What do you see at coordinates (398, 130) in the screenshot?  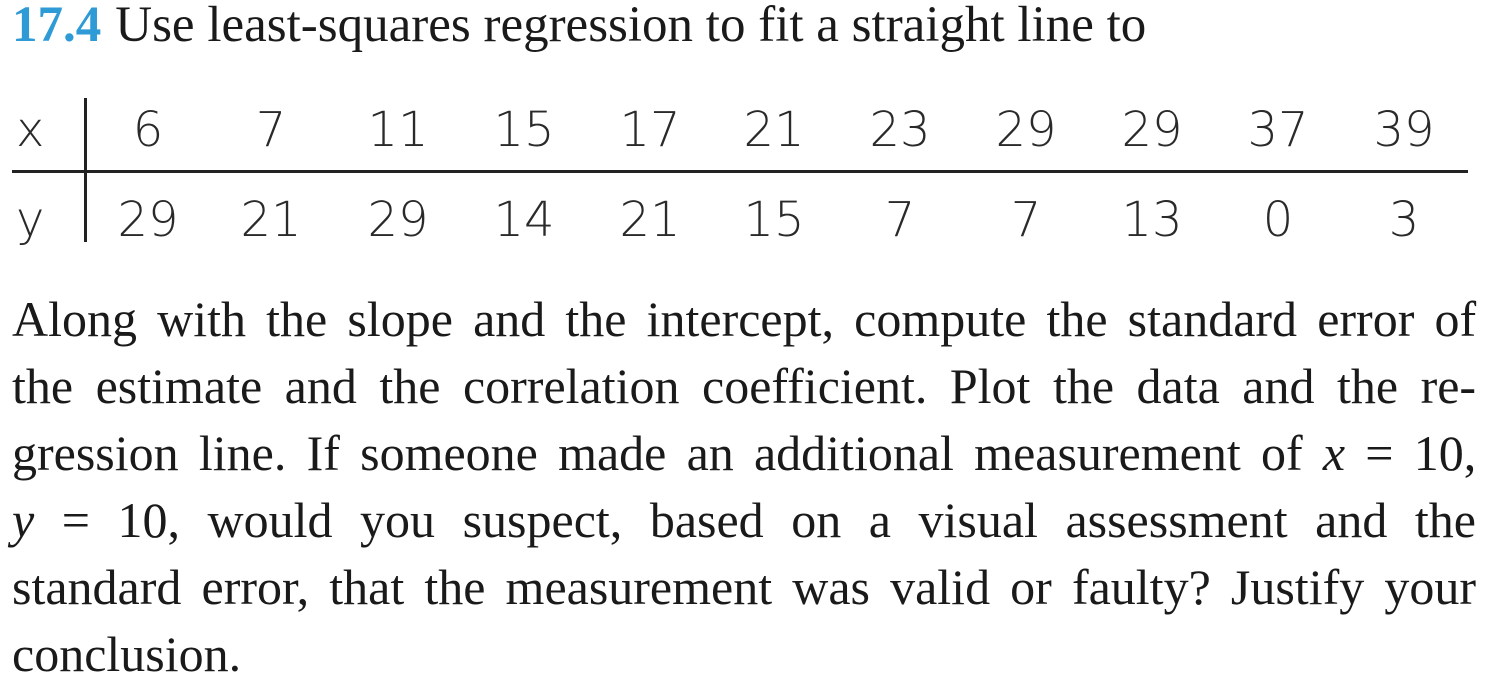 I see `x-value: 11` at bounding box center [398, 130].